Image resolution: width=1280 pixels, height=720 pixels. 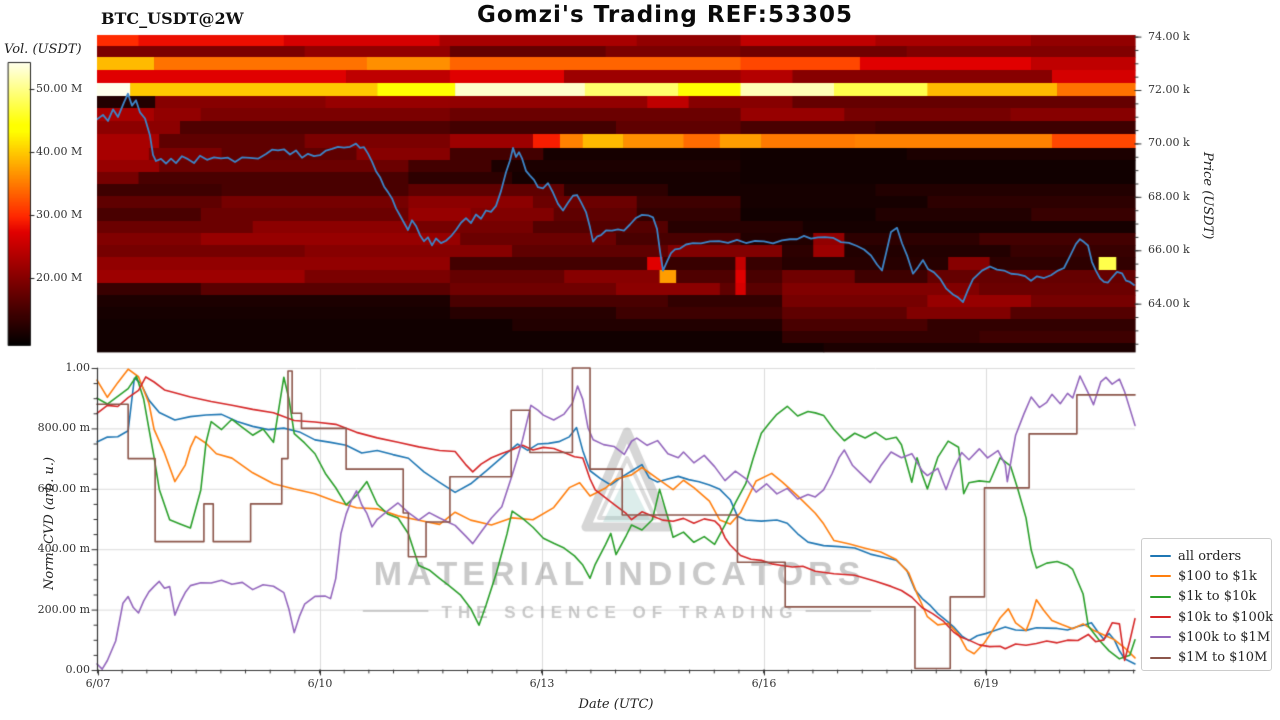 What do you see at coordinates (1217, 576) in the screenshot?
I see `legend-item-label: $100 to $1k` at bounding box center [1217, 576].